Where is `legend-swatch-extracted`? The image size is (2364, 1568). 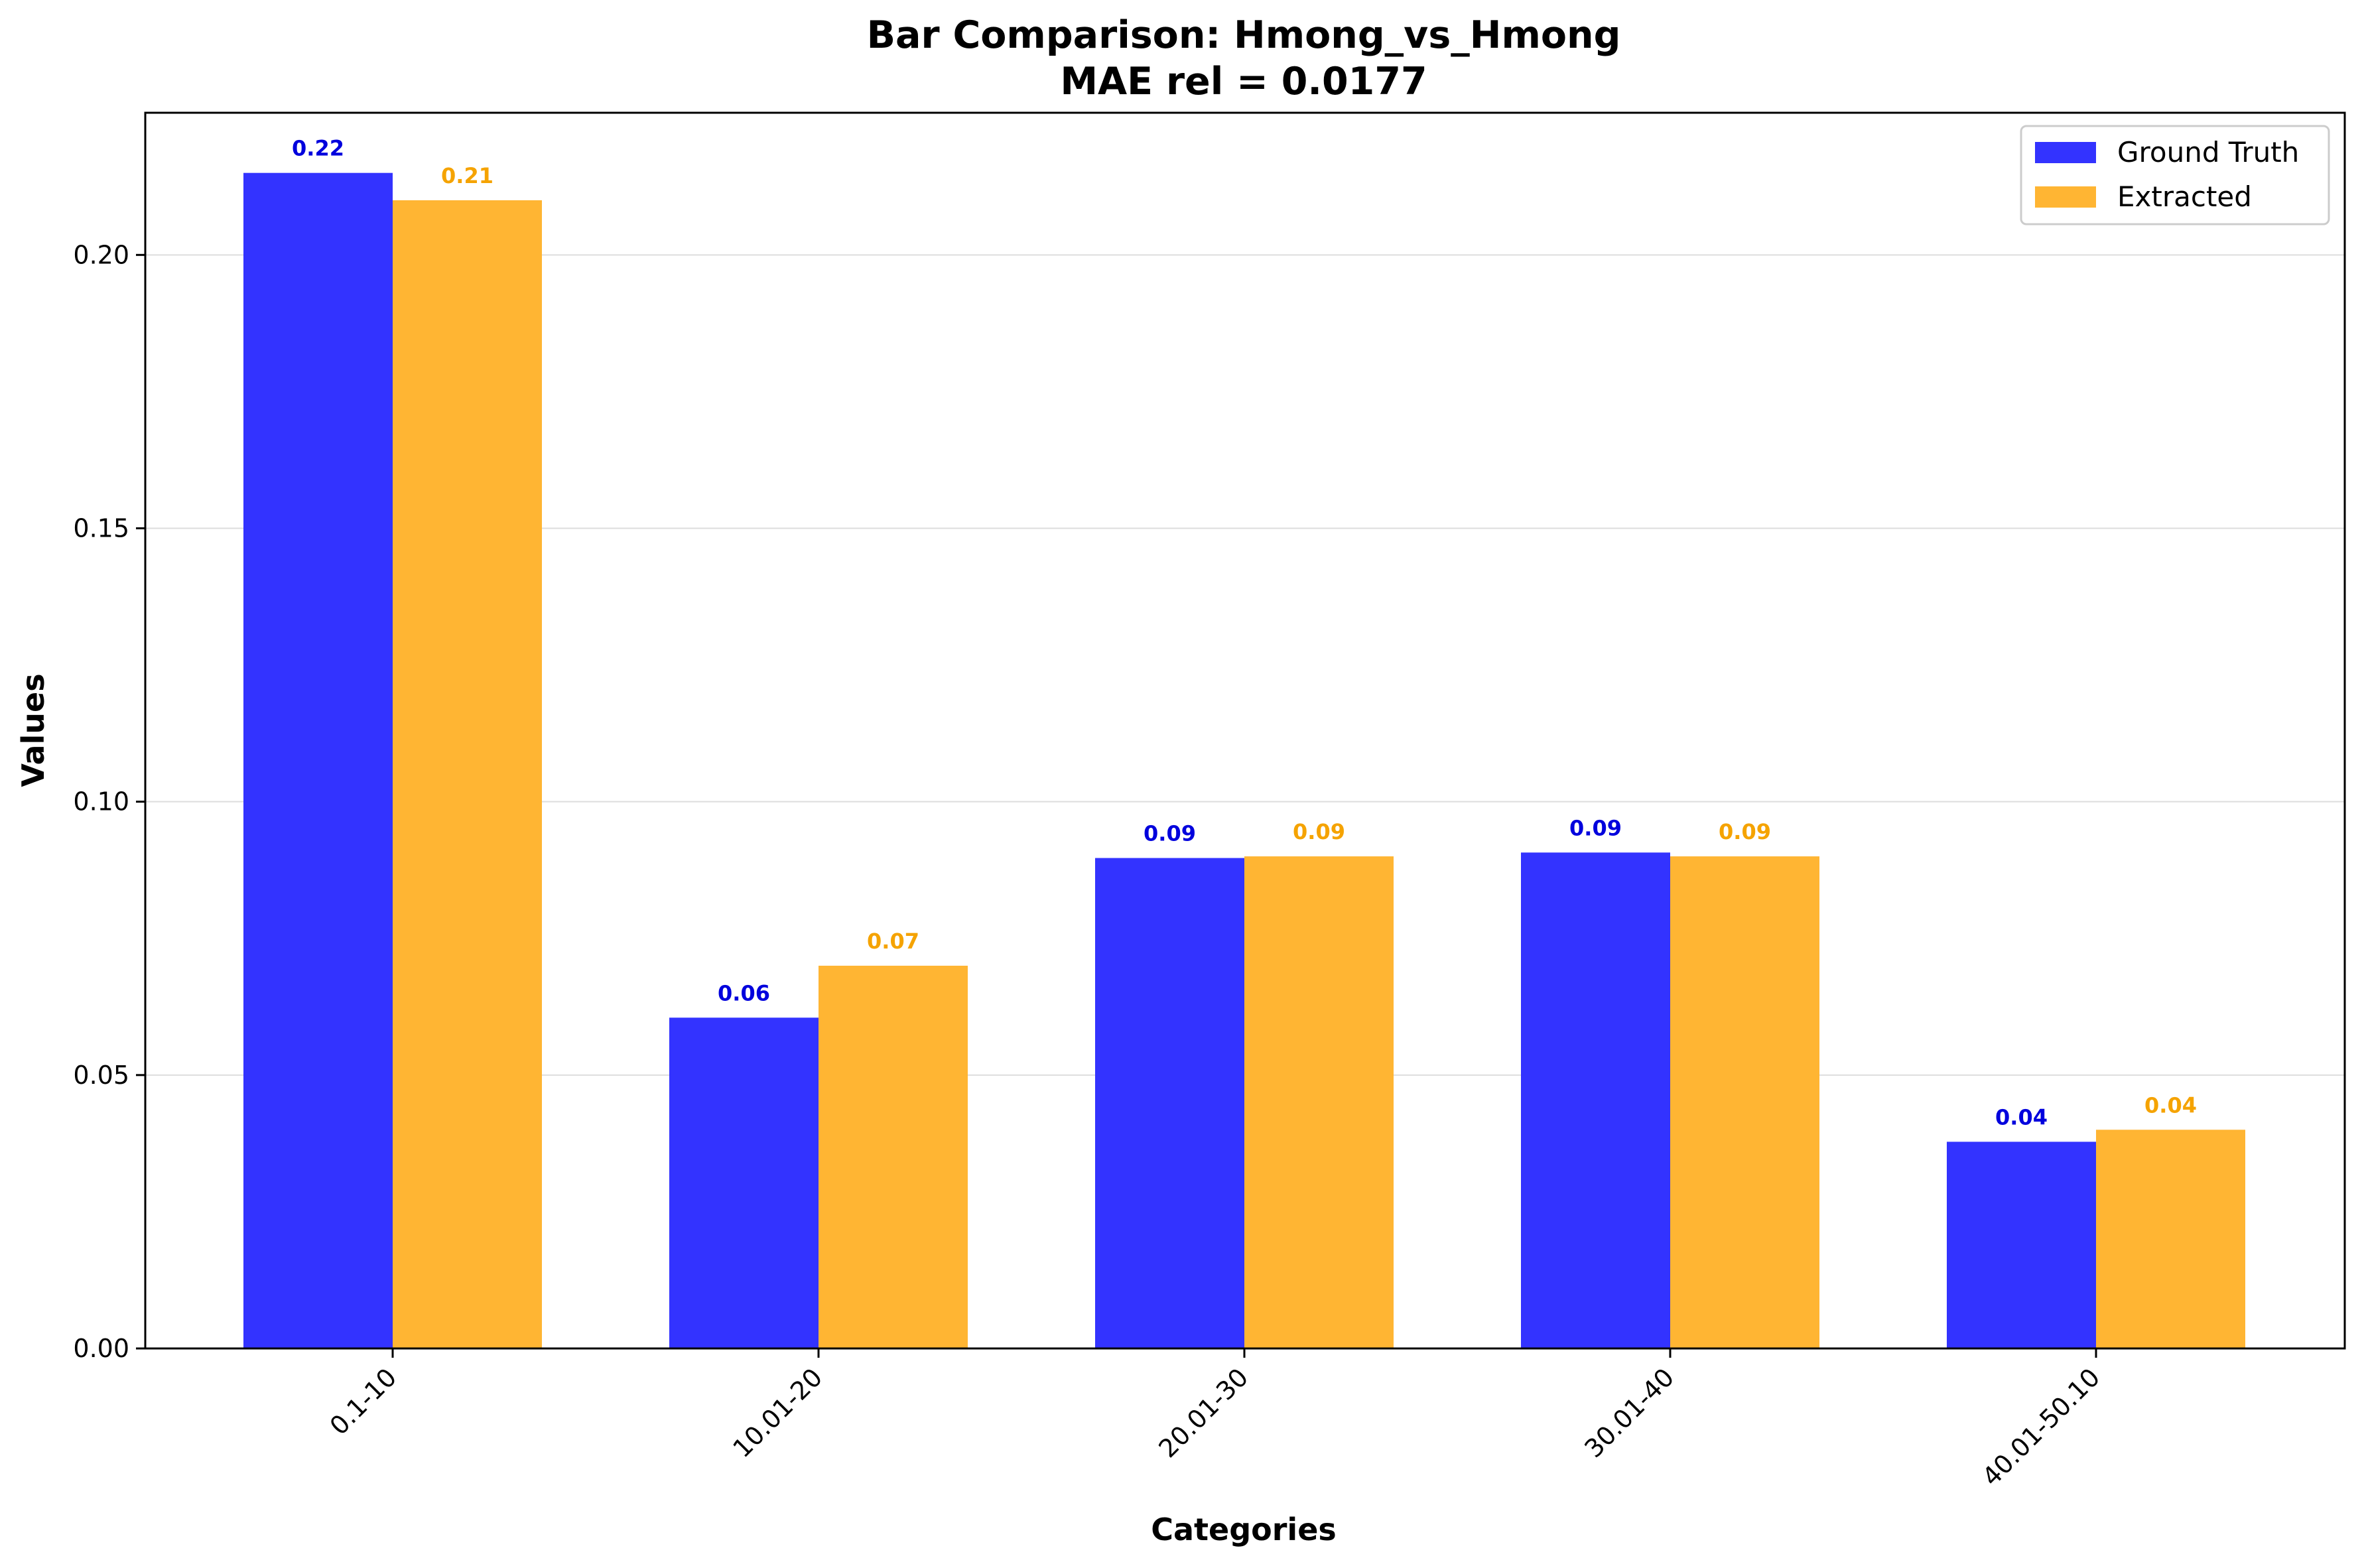
legend-swatch-extracted is located at coordinates (2065, 197).